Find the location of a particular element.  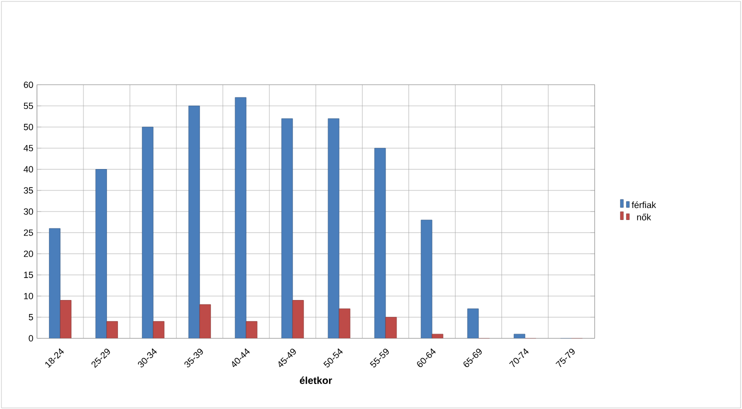

y-tick-label: 20 is located at coordinates (29, 253).